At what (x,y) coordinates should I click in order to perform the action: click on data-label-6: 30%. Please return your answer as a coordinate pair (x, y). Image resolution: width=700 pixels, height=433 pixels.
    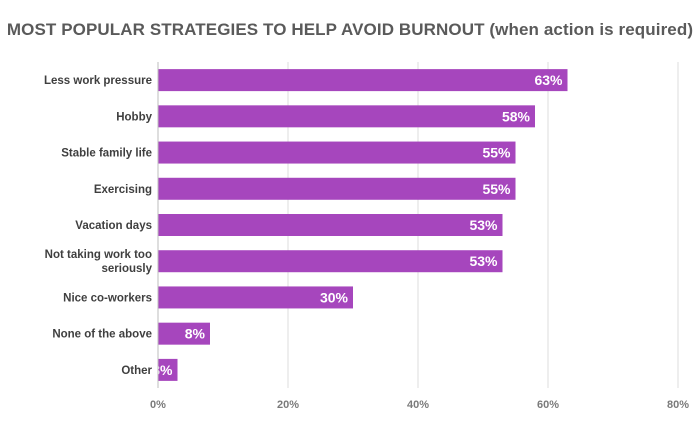
    Looking at the image, I should click on (334, 297).